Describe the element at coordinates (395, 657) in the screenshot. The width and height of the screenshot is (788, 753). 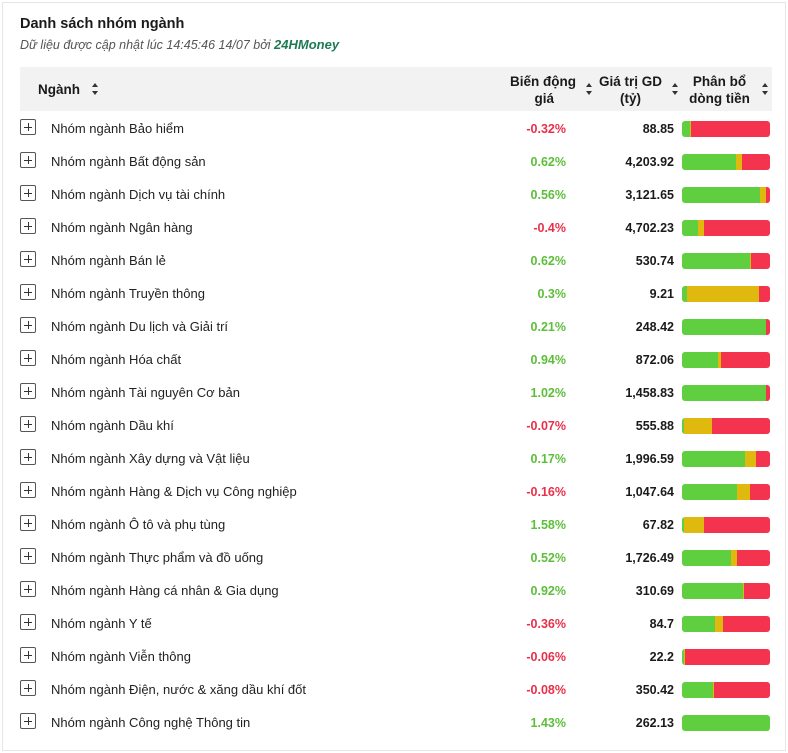
I see `table-row: Nhóm ngành Viễn thông -0.06% 22.2` at that location.